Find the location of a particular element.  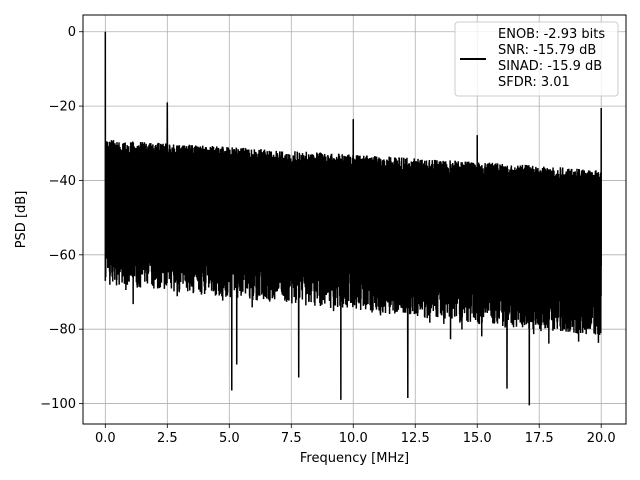

legend-text-line: SFDR: 3.01 is located at coordinates (534, 82).